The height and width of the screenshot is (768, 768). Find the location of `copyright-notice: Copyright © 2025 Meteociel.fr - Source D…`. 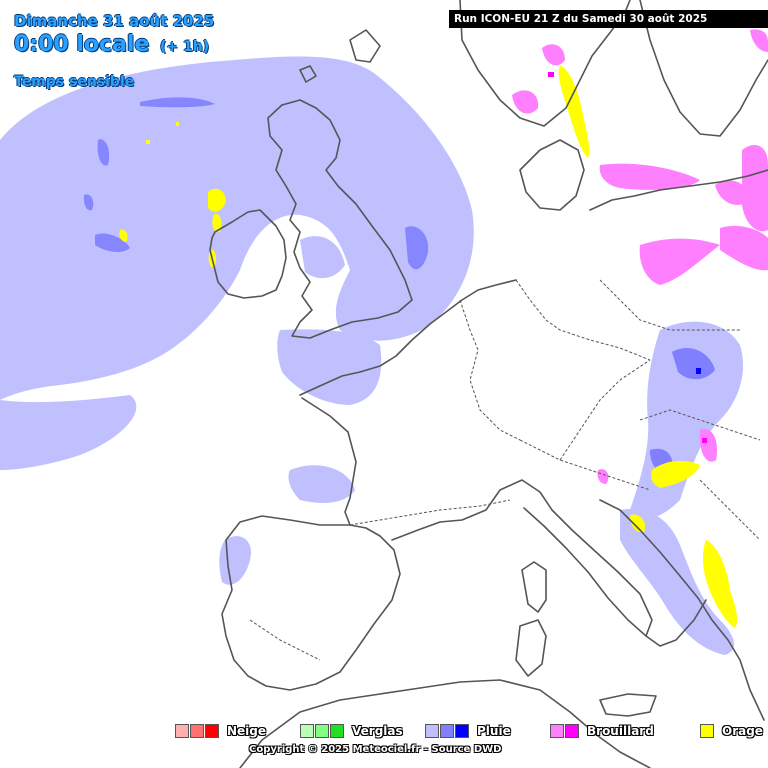

copyright-notice: Copyright © 2025 Meteociel.fr - Source D… is located at coordinates (375, 749).